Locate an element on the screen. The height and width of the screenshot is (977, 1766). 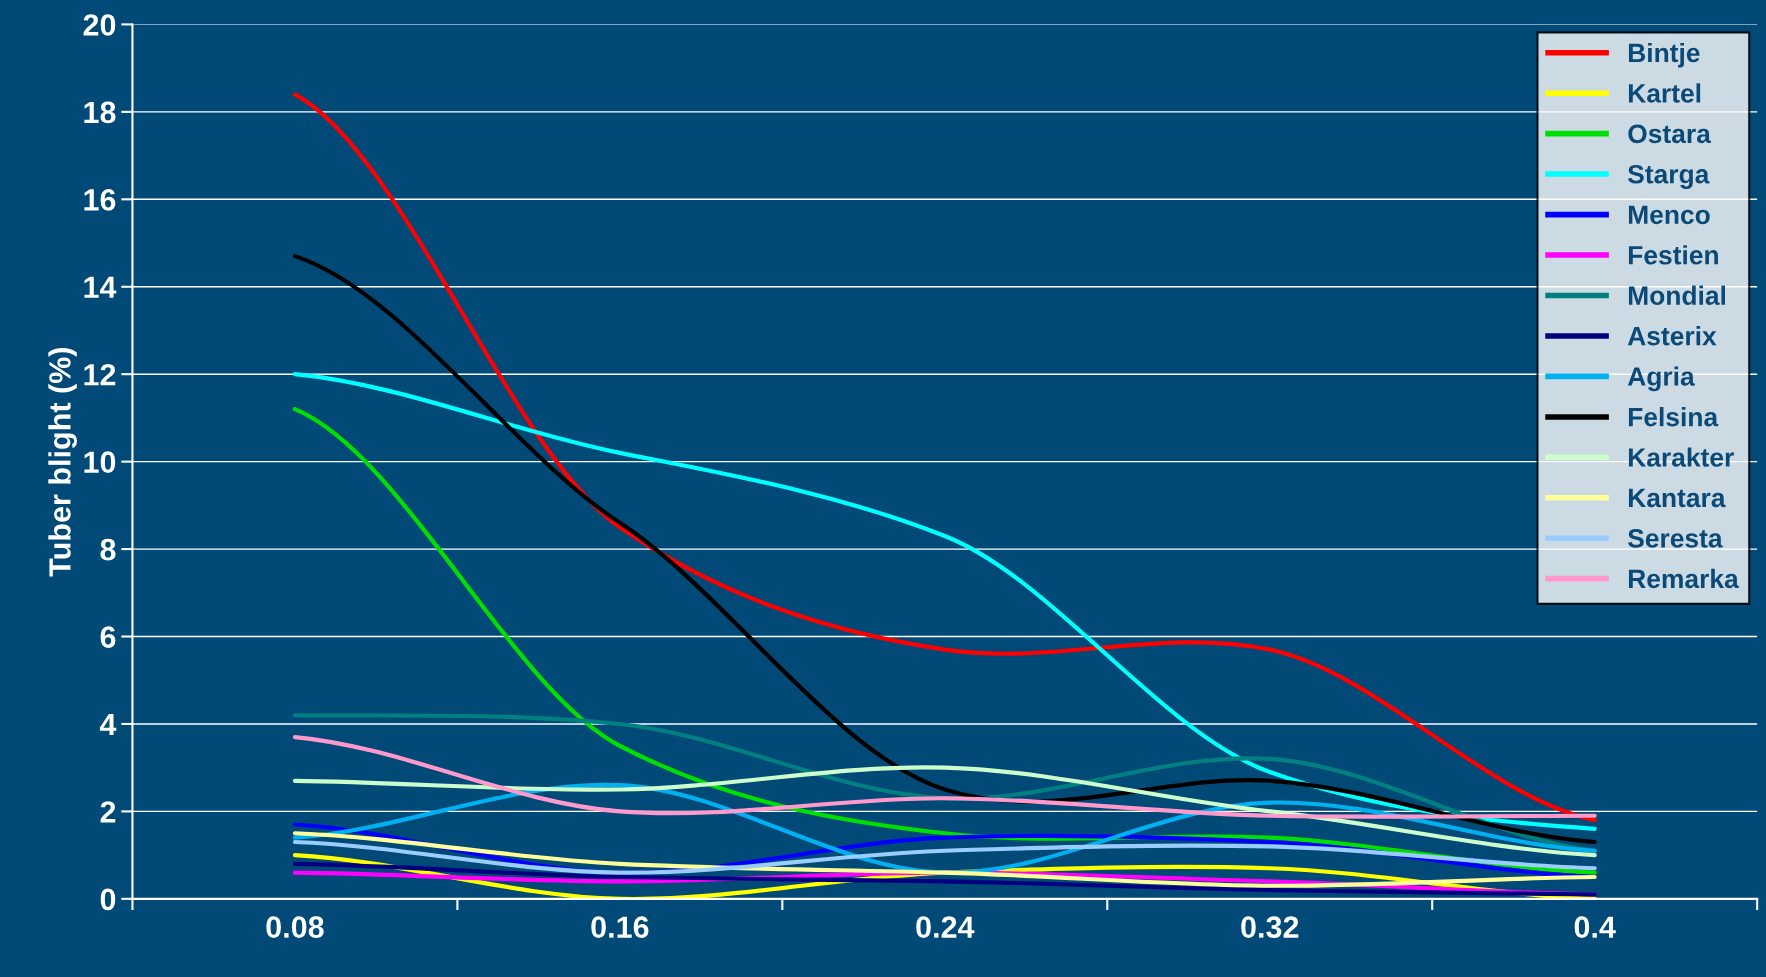
y-tick-label: 20 is located at coordinates (99, 25).